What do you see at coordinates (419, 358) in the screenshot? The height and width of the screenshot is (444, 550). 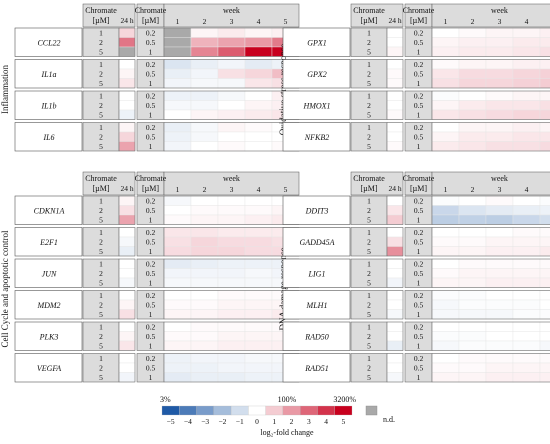 I see `chronic-conc-label: 0.2` at bounding box center [419, 358].